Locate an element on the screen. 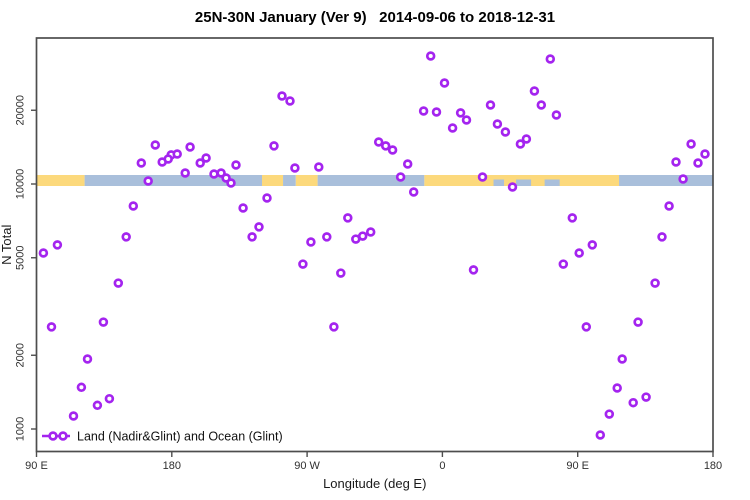 Image resolution: width=750 pixels, height=500 pixels. y-tick-label: 1000 is located at coordinates (21, 429).